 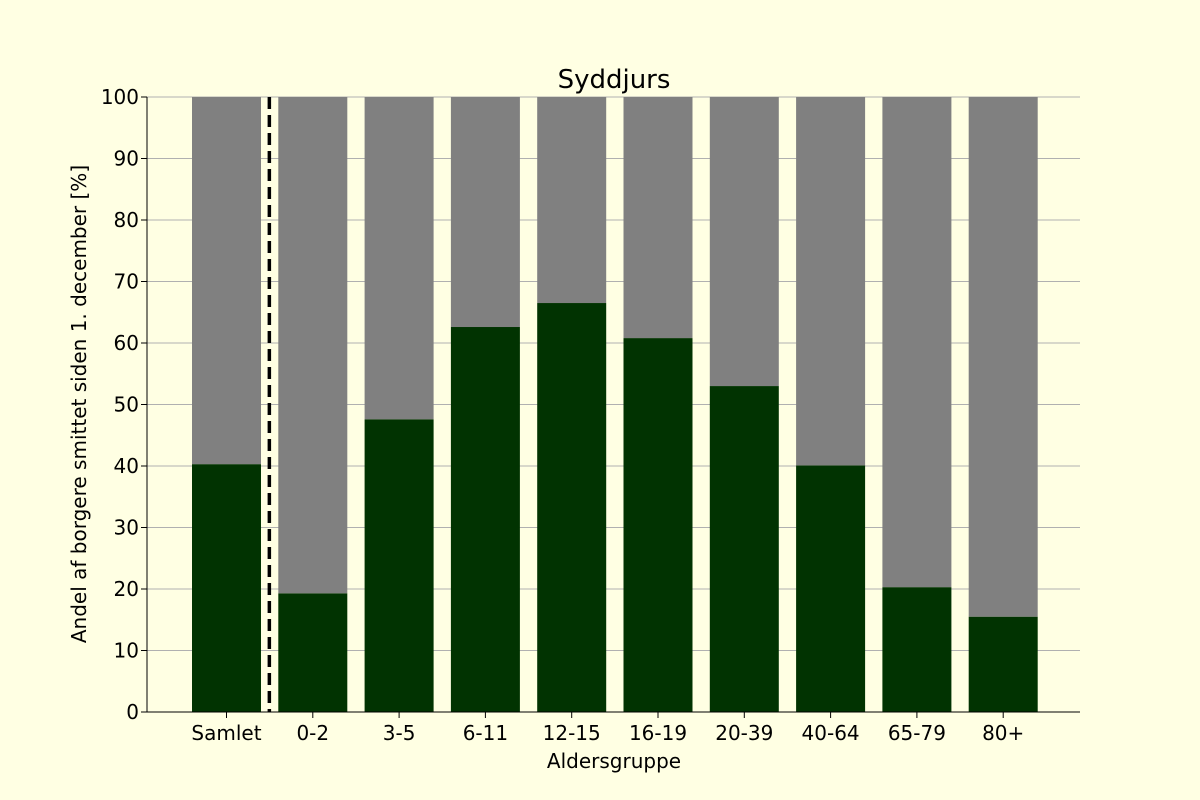 What do you see at coordinates (744, 733) in the screenshot?
I see `x-tick-label: 20-39` at bounding box center [744, 733].